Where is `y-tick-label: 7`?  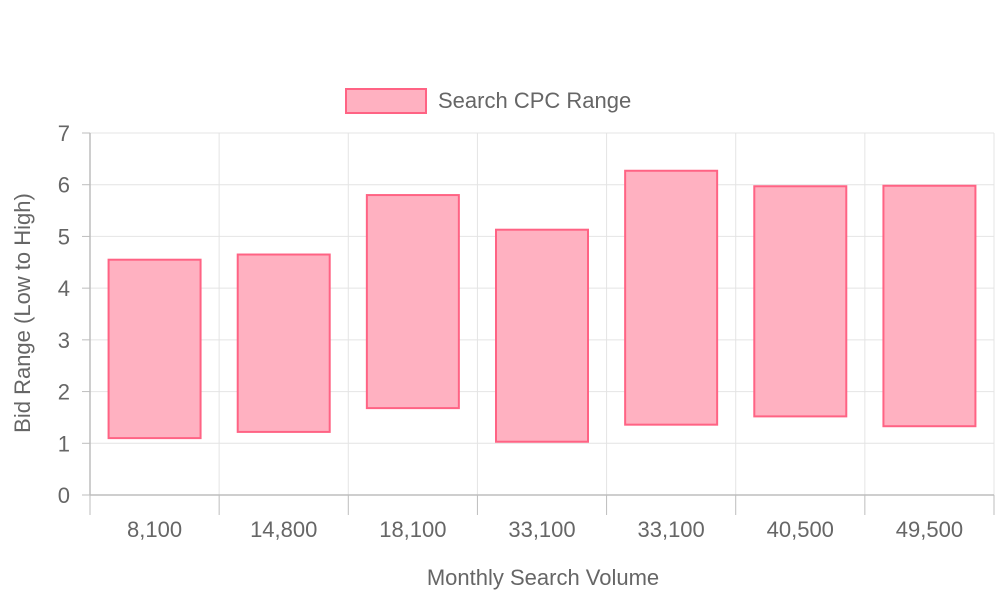
y-tick-label: 7 is located at coordinates (64, 133).